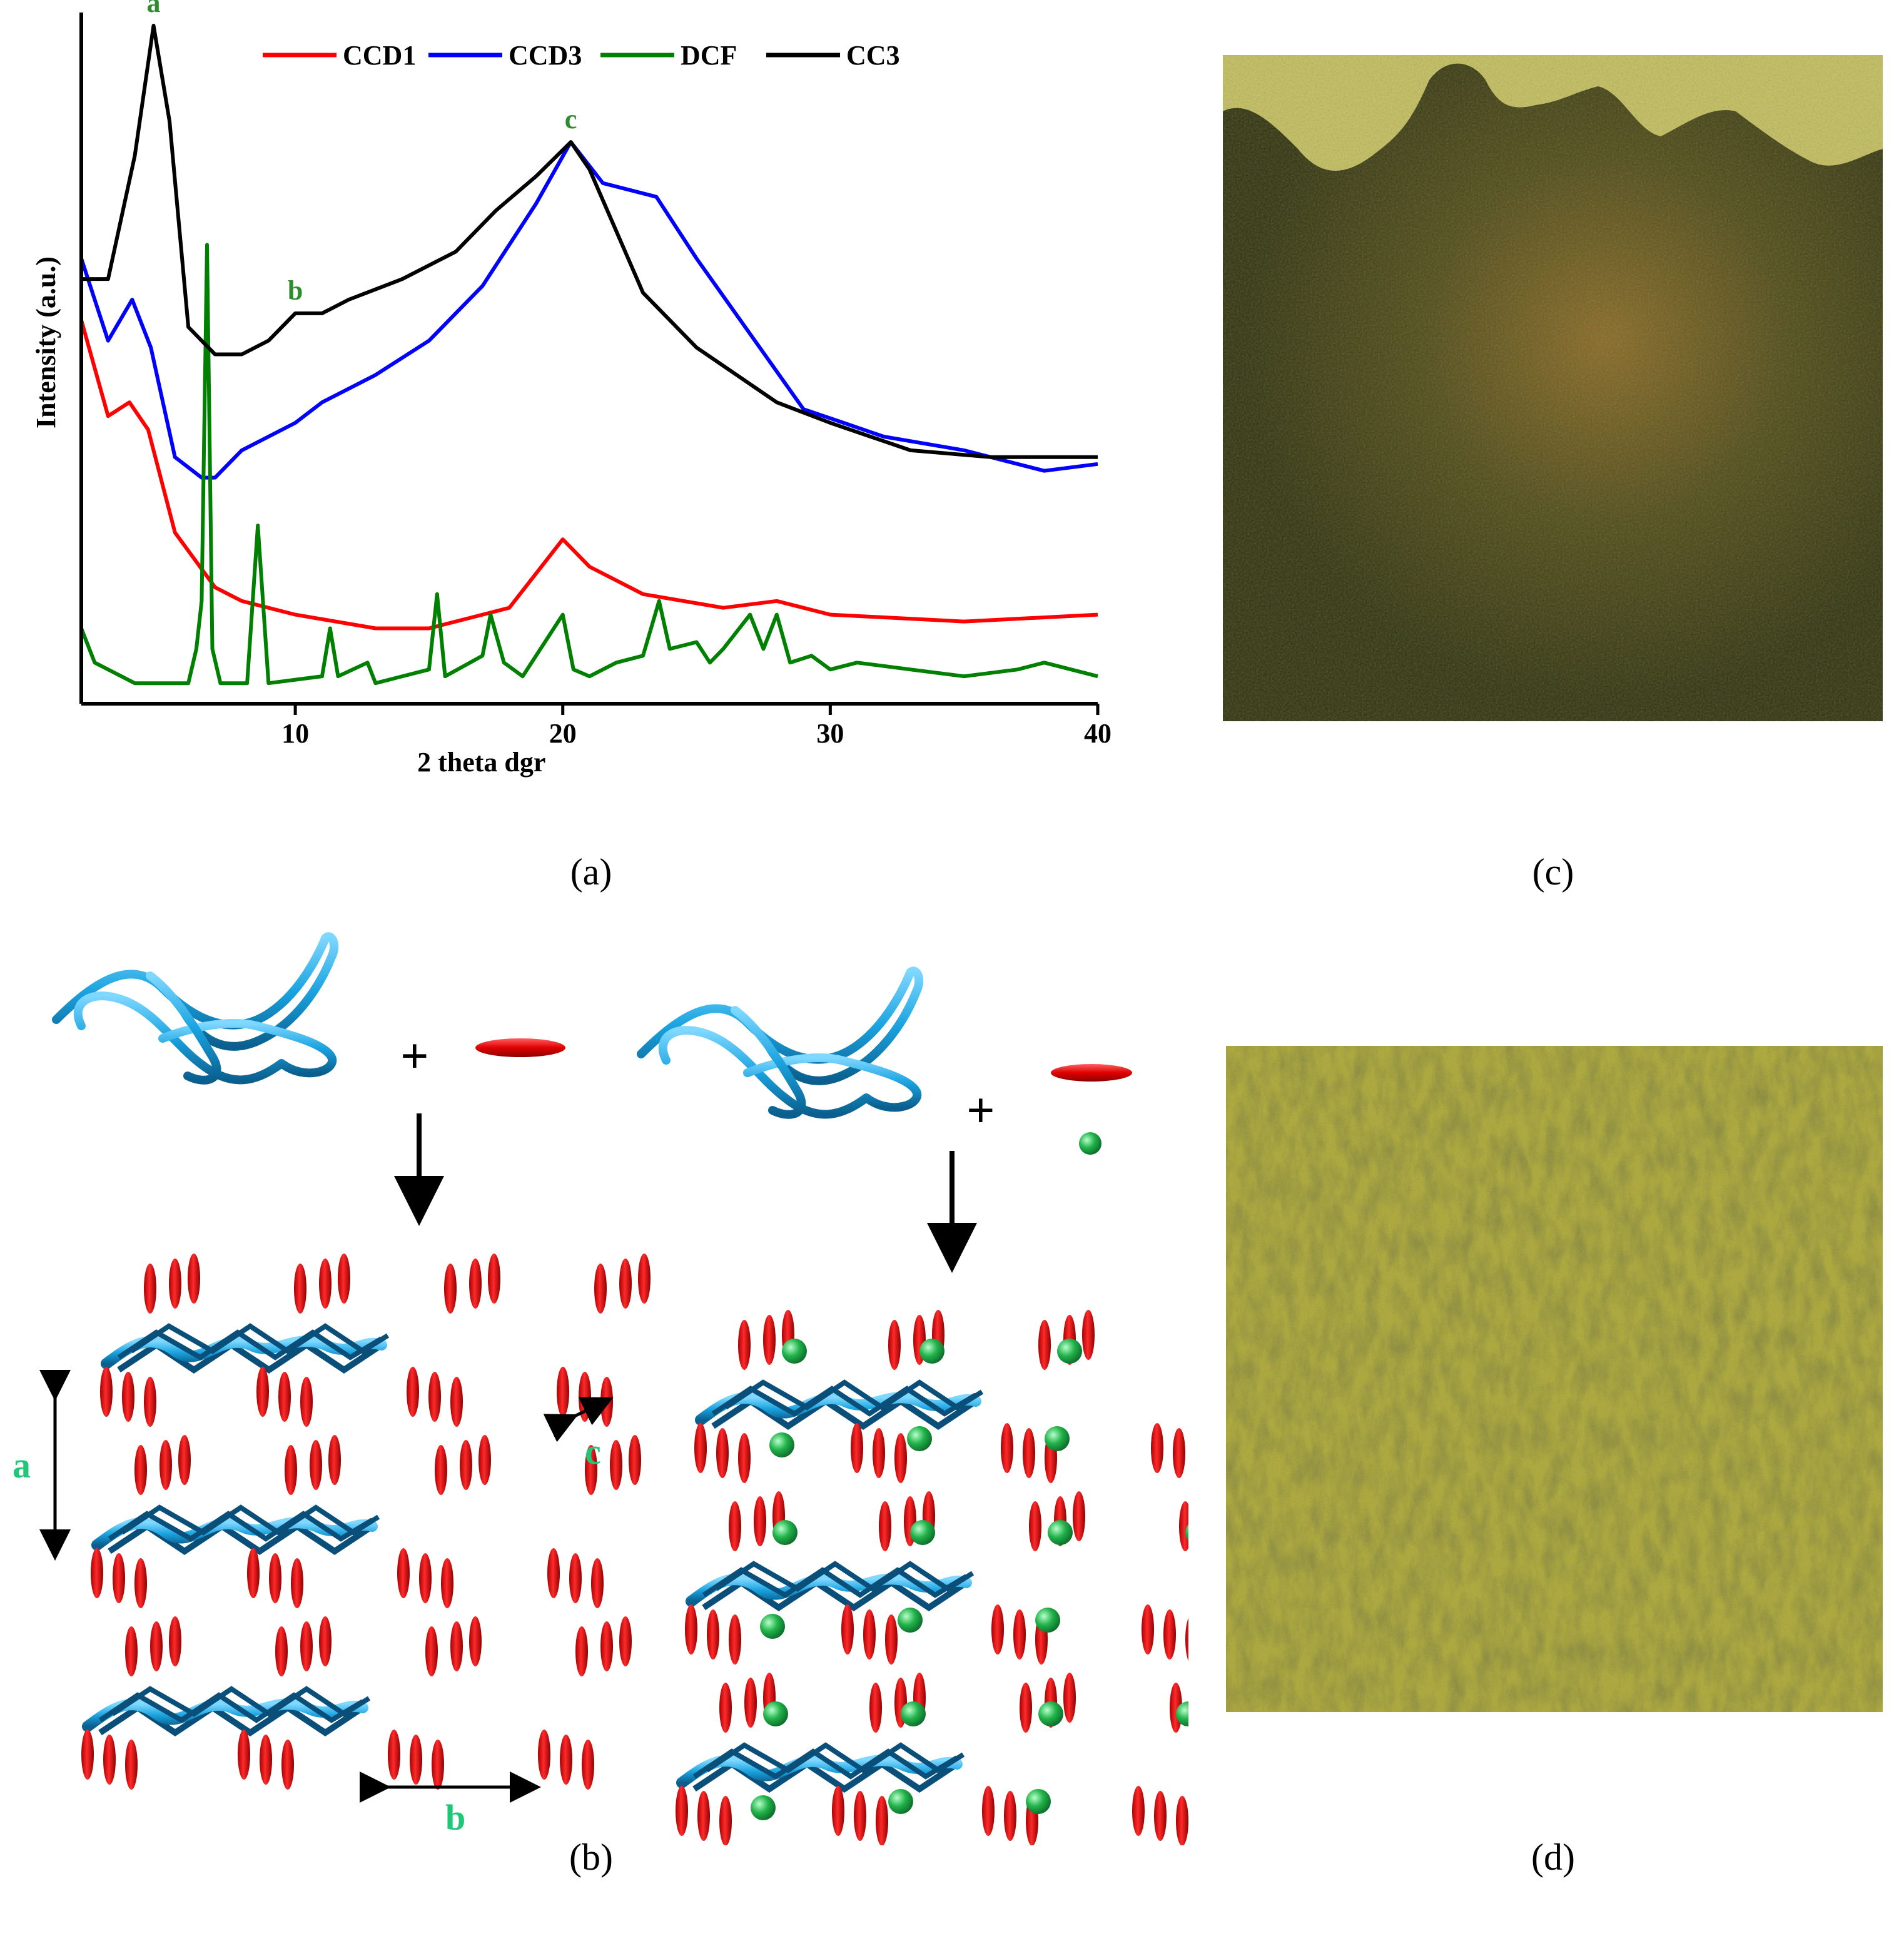 The height and width of the screenshot is (1956, 1904). What do you see at coordinates (481, 763) in the screenshot?
I see `x-axis-label: 2 theta dgr` at bounding box center [481, 763].